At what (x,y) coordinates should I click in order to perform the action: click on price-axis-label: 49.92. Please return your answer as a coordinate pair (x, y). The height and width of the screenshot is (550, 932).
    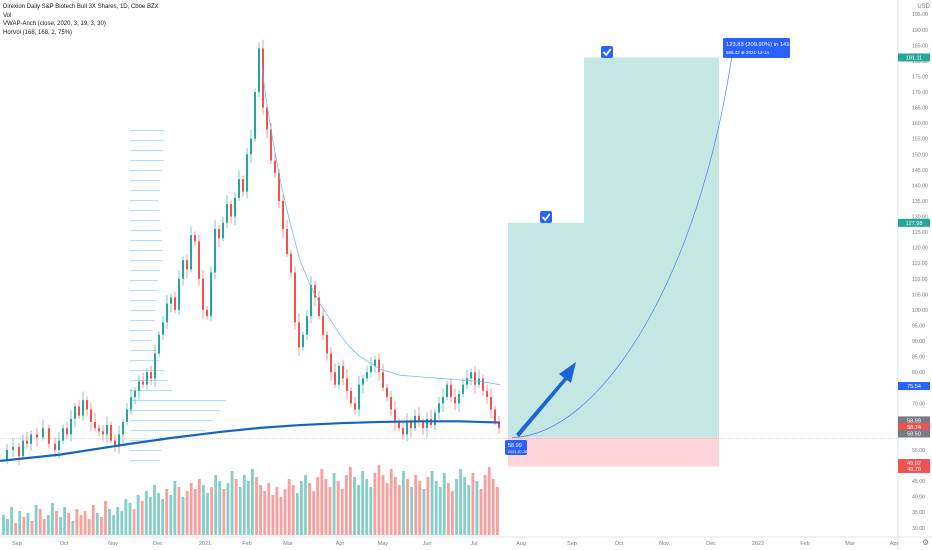
    Looking at the image, I should click on (914, 464).